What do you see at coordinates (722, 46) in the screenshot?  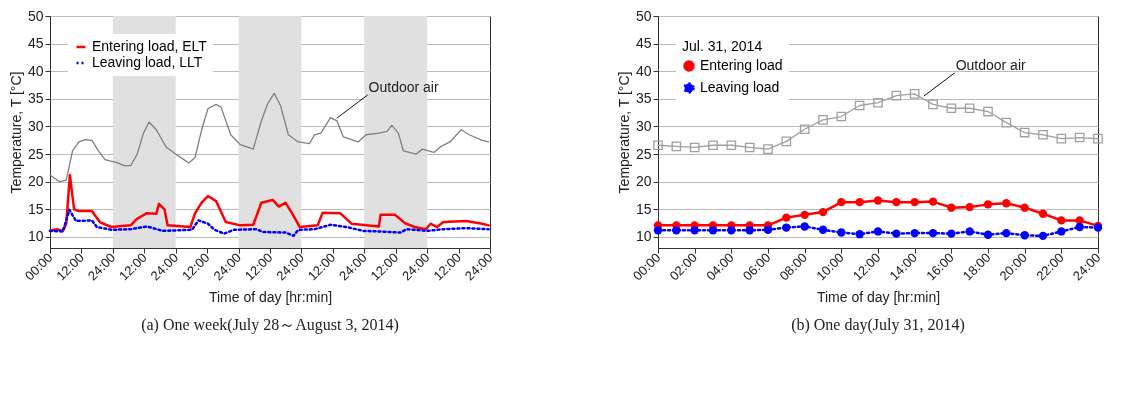 I see `legend-title: Jul. 31, 2014` at bounding box center [722, 46].